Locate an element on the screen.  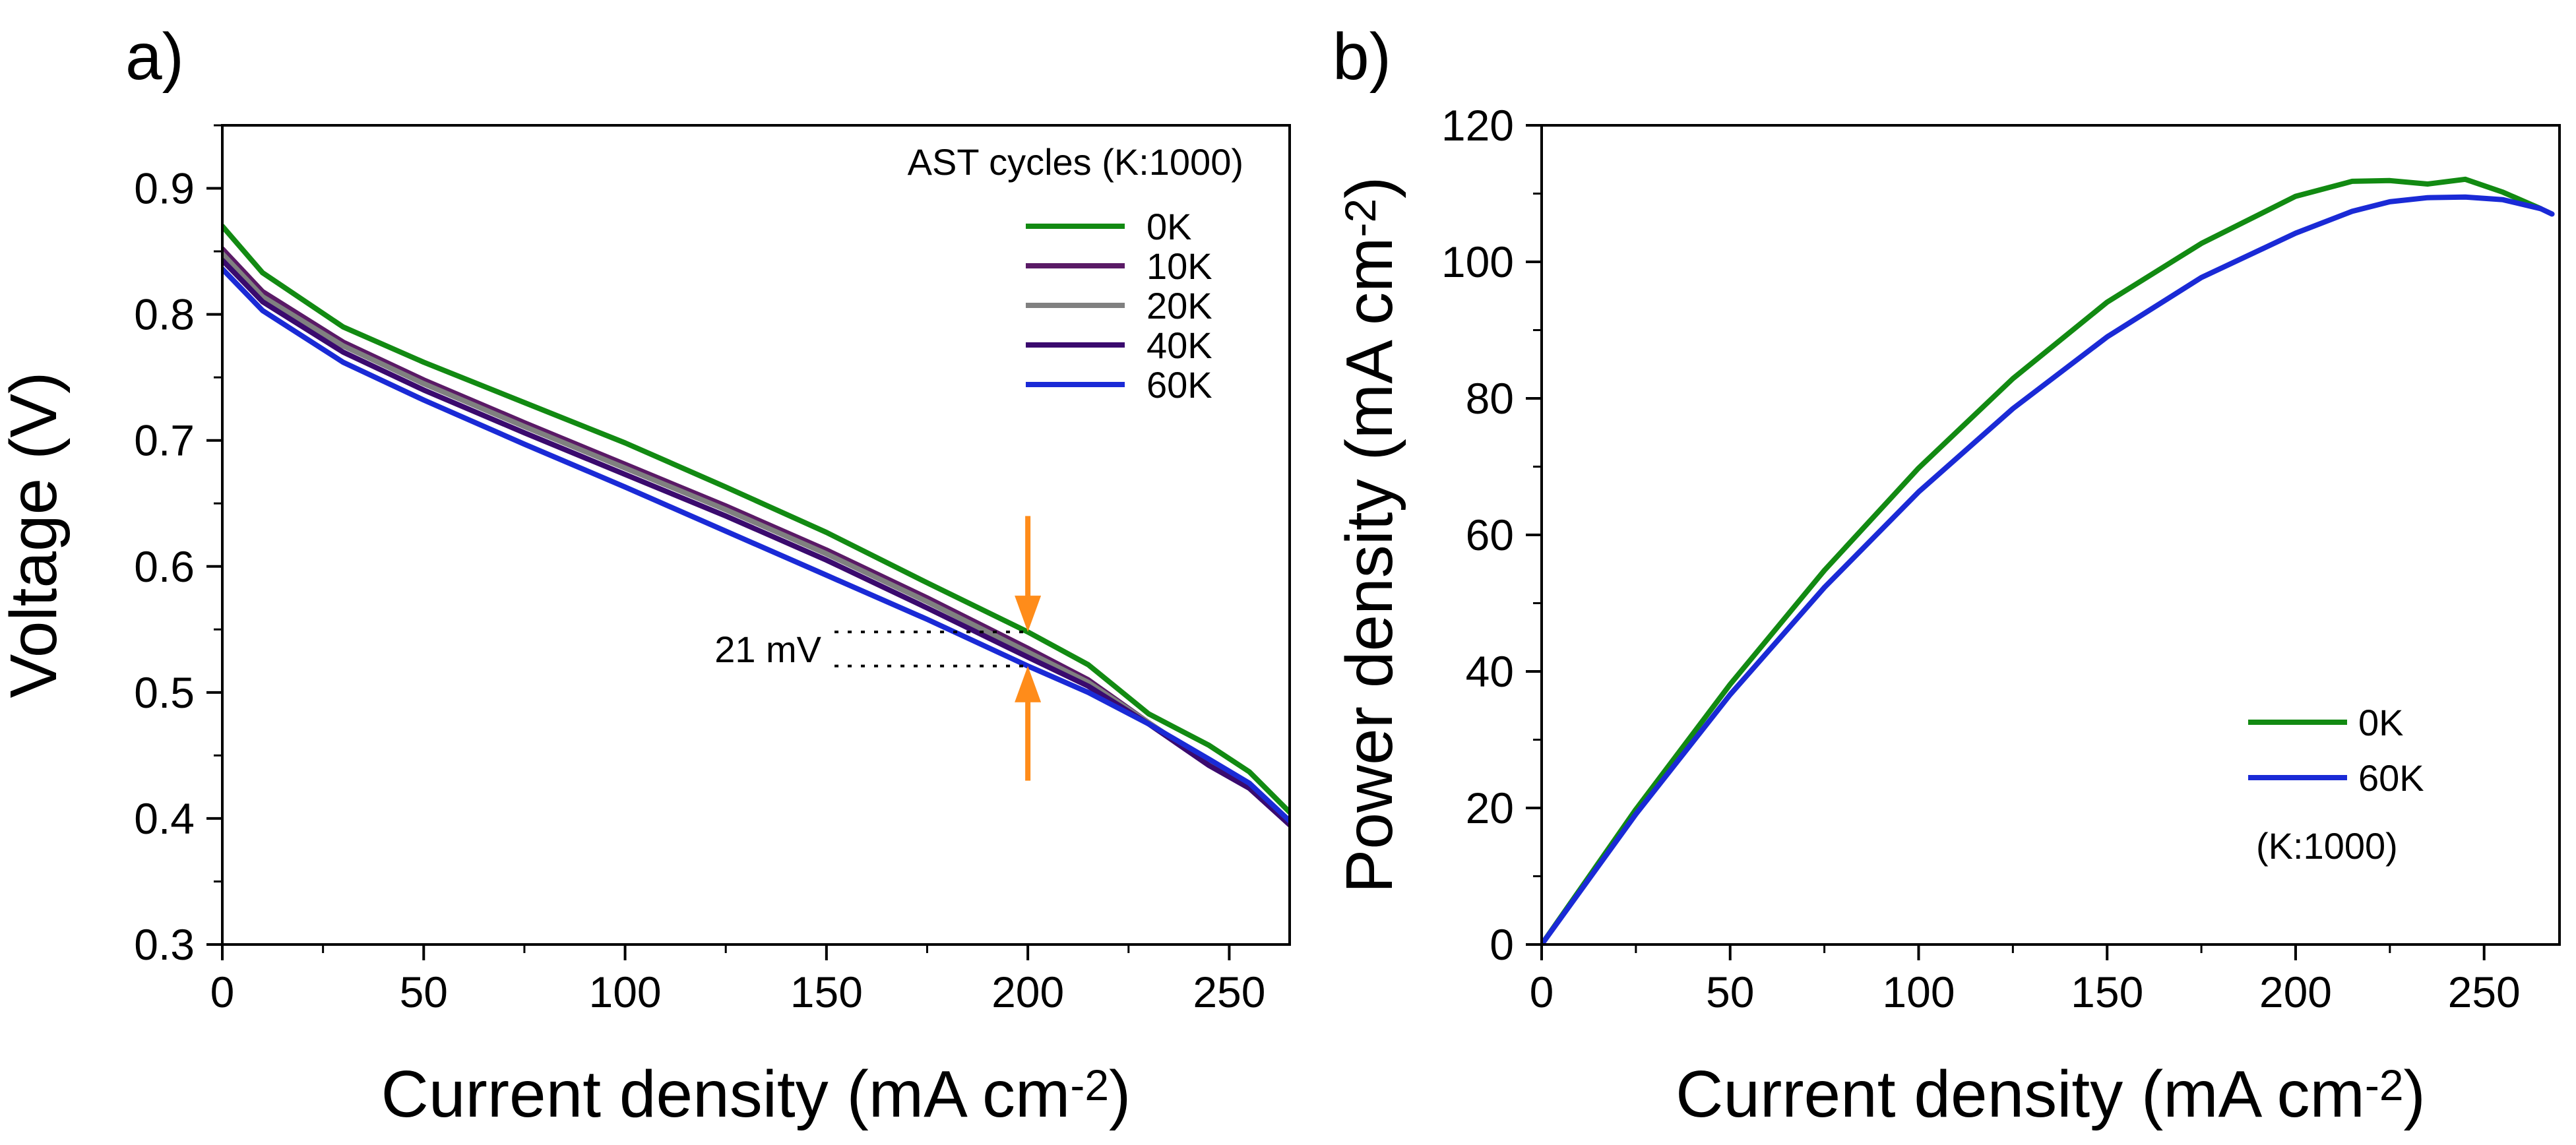
y-tick-label: 120 is located at coordinates (1477, 125).